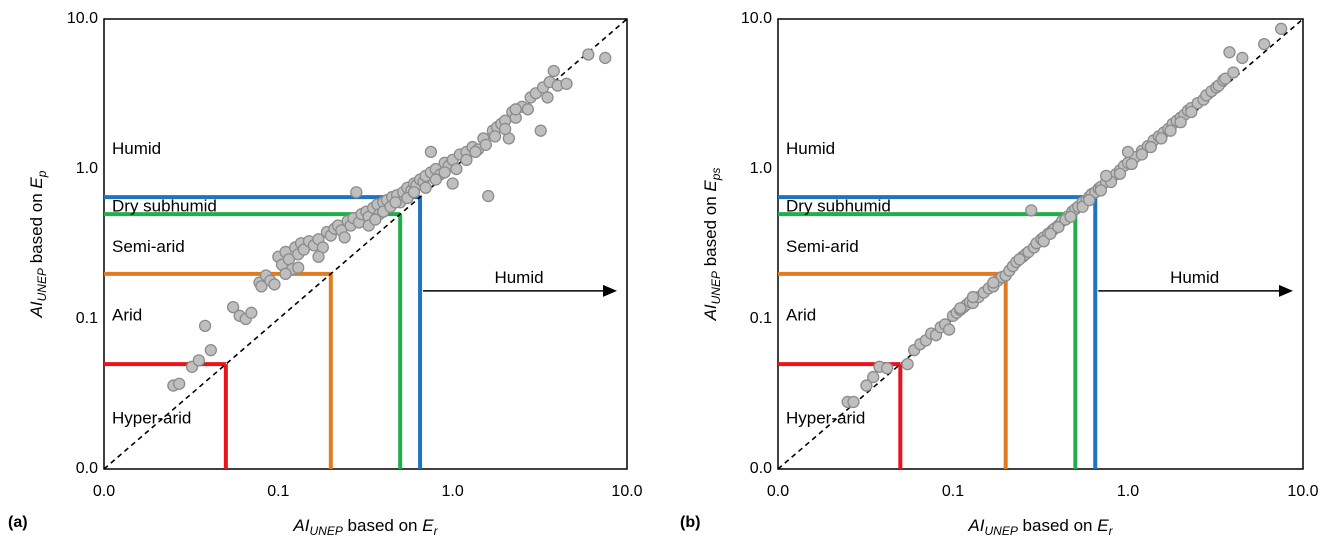  I want to click on y-axis-label: AIUNEP based on Eps, so click(712, 245).